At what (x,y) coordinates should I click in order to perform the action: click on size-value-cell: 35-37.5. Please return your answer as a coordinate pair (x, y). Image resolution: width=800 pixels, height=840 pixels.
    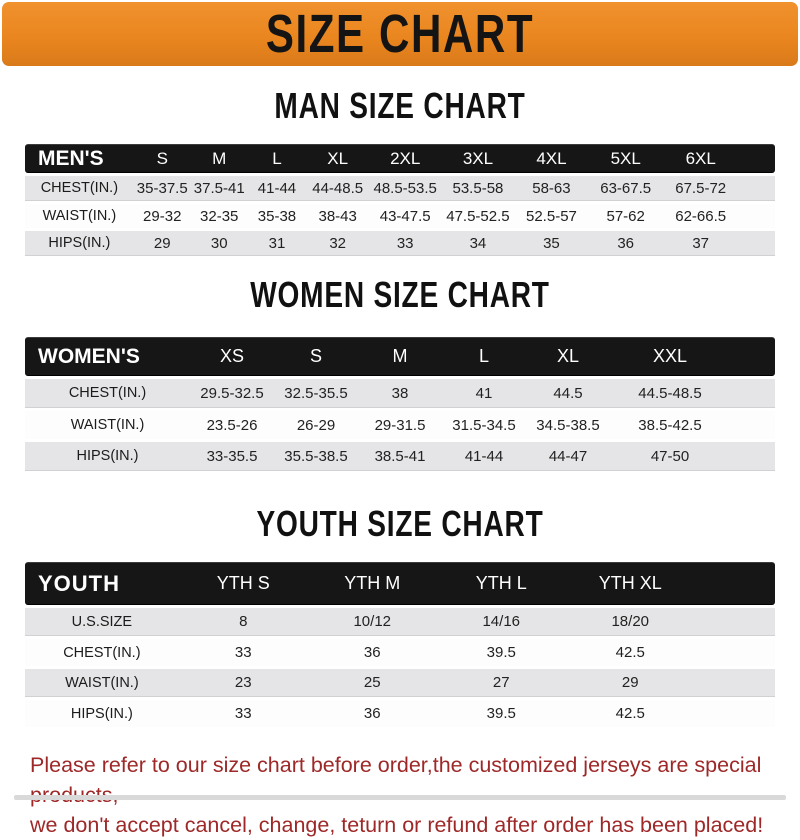
    Looking at the image, I should click on (162, 188).